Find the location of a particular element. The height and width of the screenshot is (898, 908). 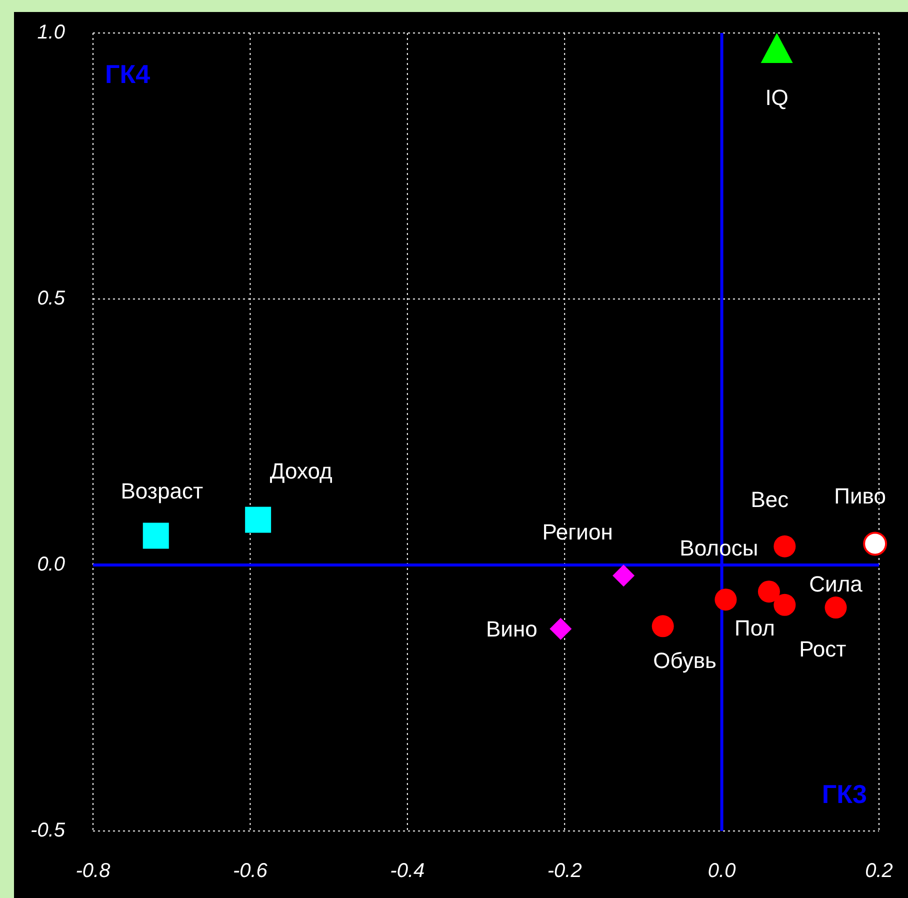

annotation: Вино is located at coordinates (512, 629).